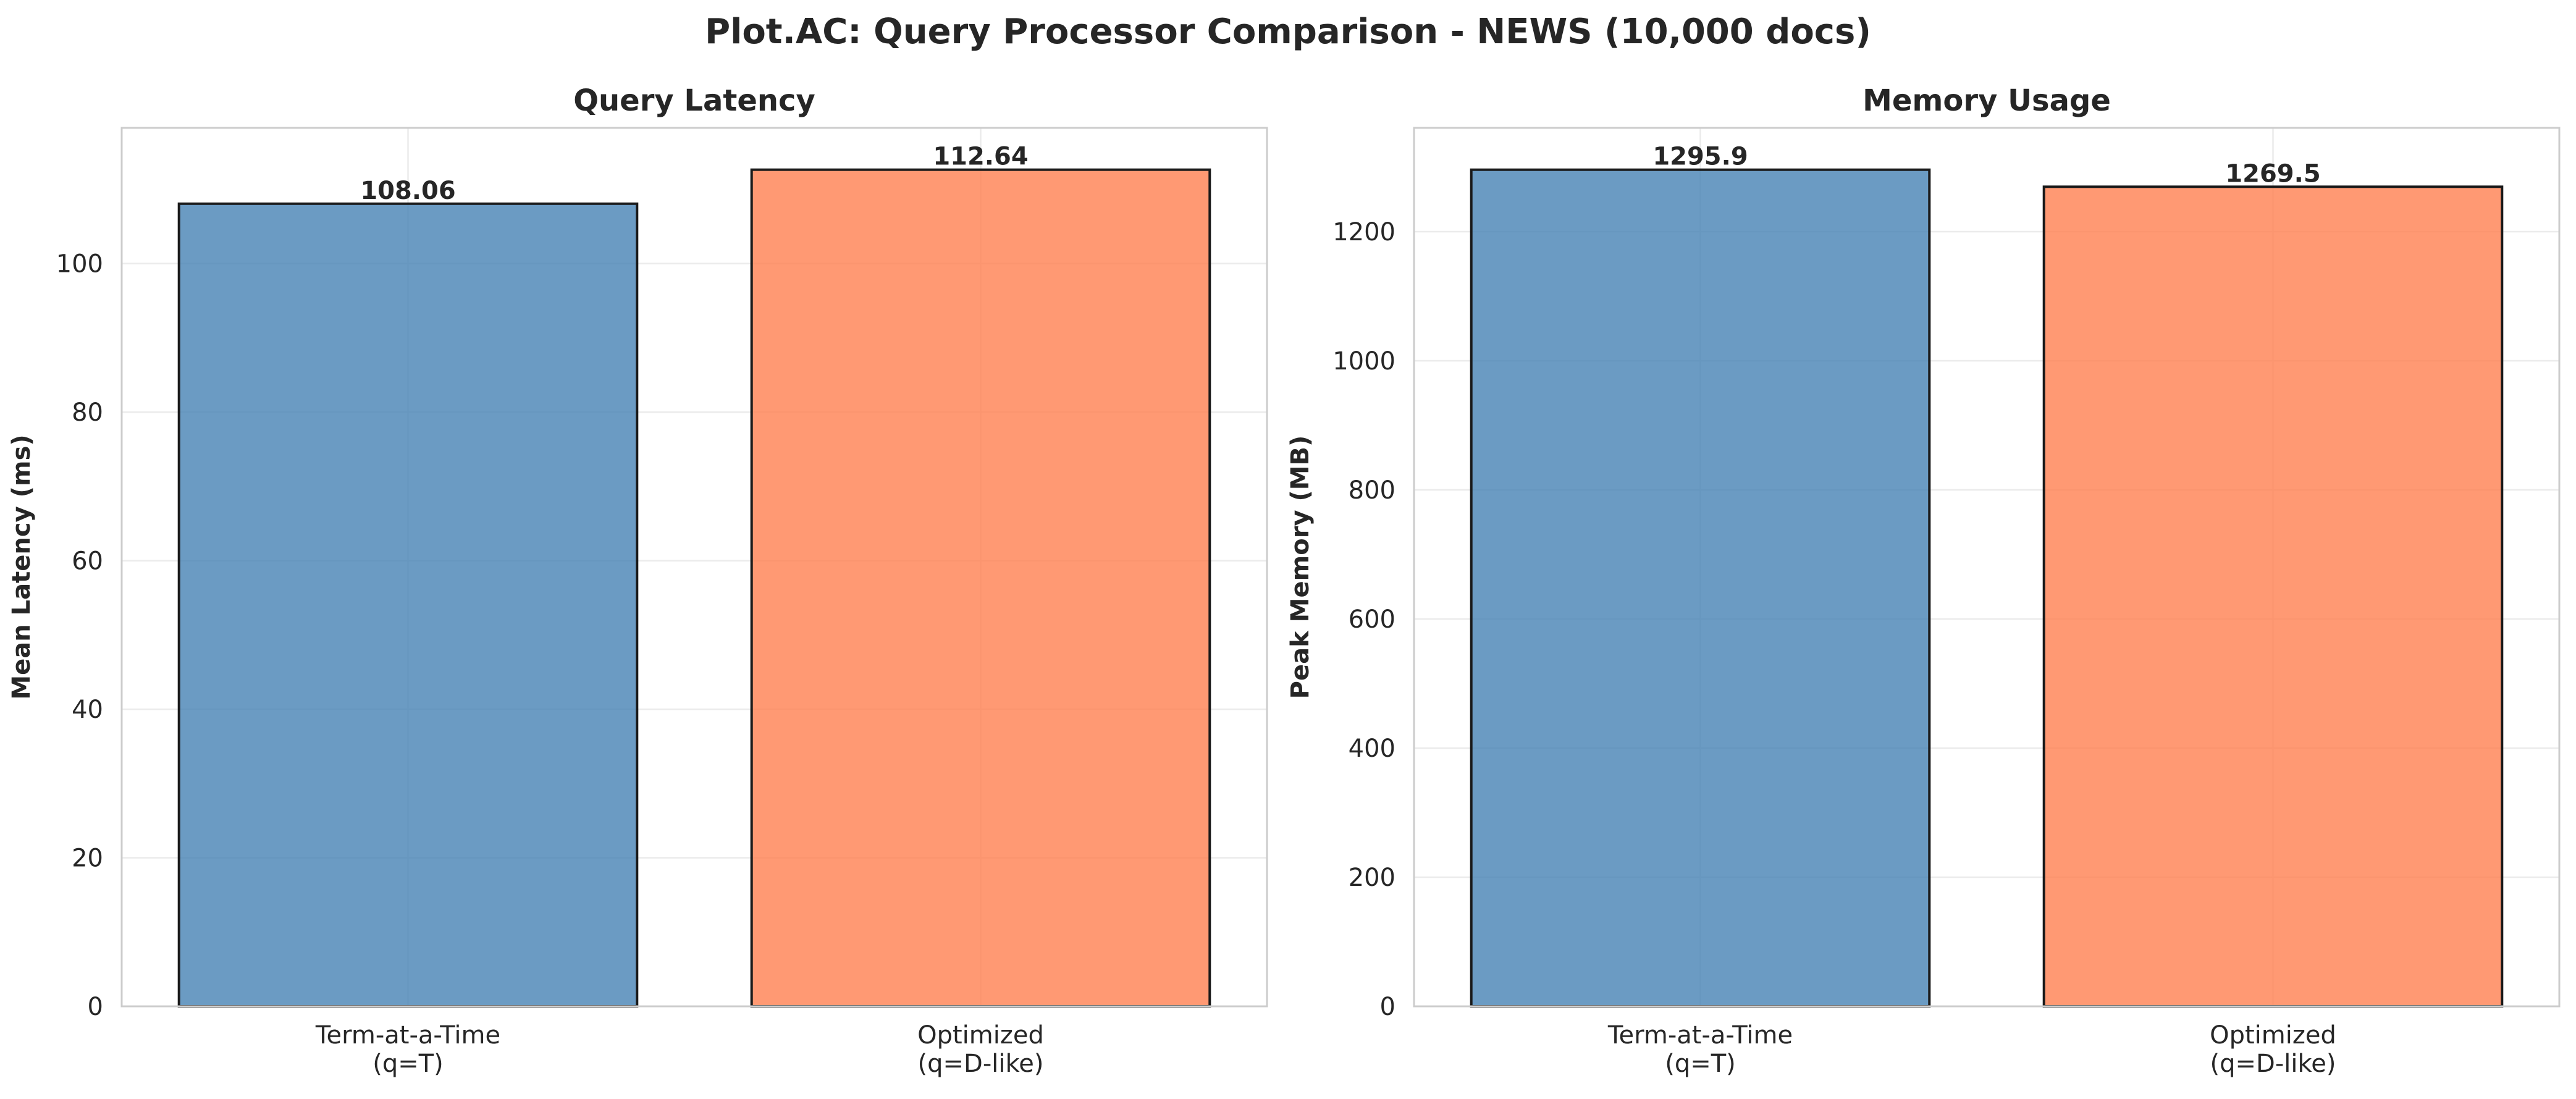 The width and height of the screenshot is (2576, 1099). I want to click on memory-xtick-label-line: (q=T), so click(1700, 1064).